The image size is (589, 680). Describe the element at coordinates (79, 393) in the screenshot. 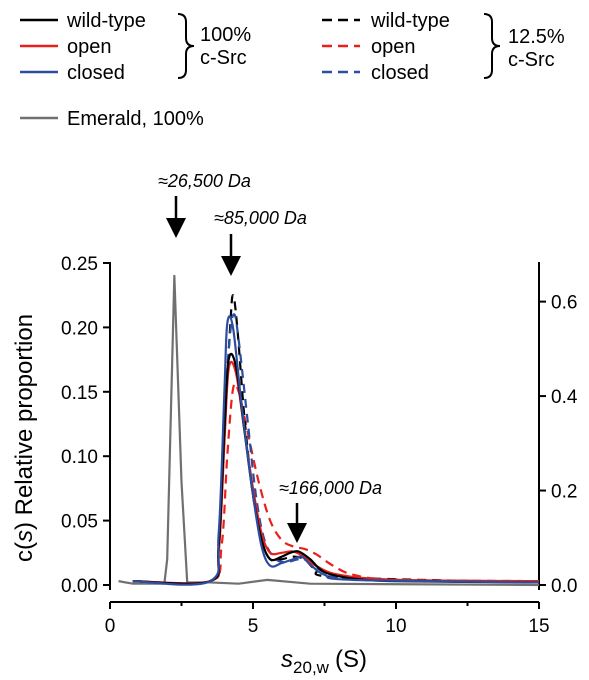

I see `y-left-tick-label: 0.15` at that location.